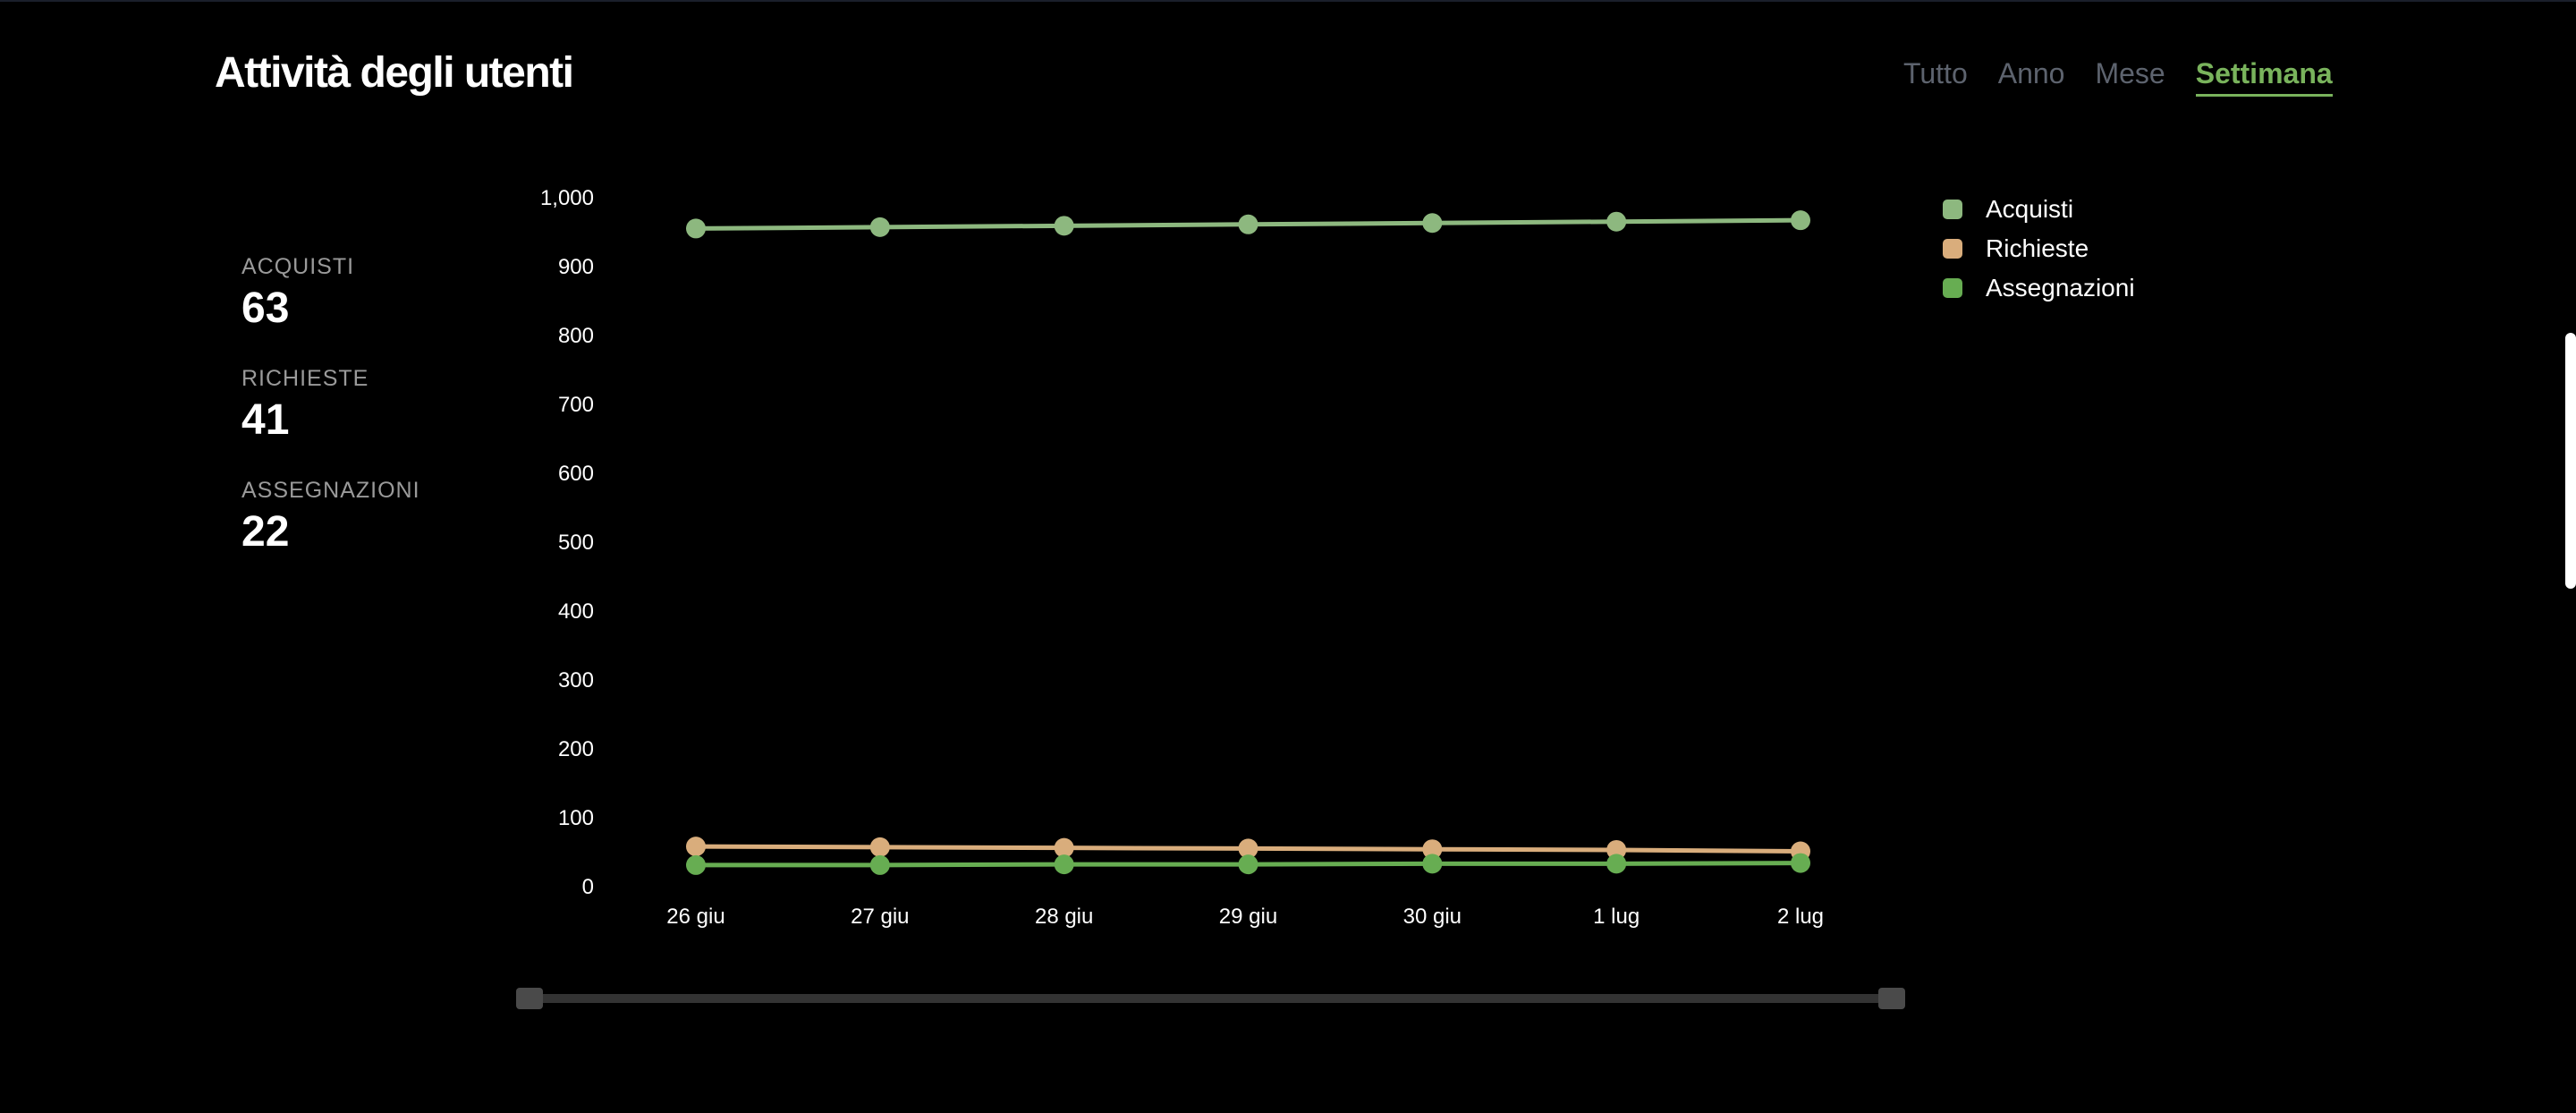 This screenshot has width=2576, height=1113. What do you see at coordinates (576, 818) in the screenshot?
I see `y-tick-label: 100` at bounding box center [576, 818].